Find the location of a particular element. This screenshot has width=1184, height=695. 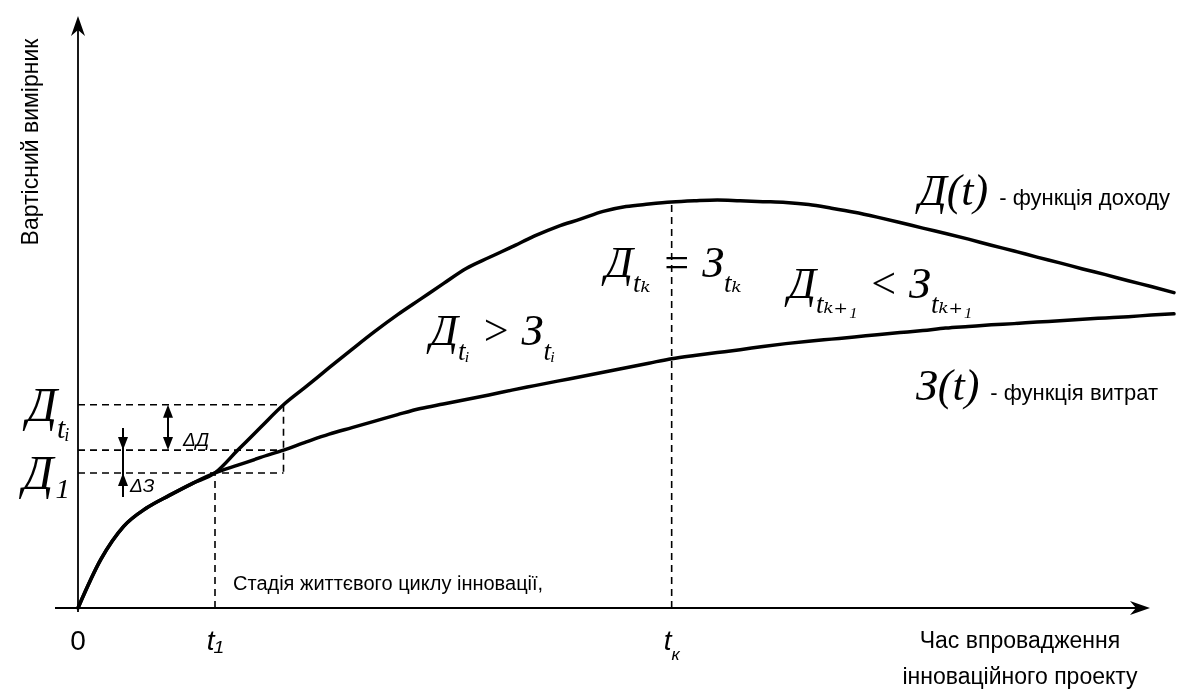

y-axis-title: Вартісний вимірник is located at coordinates (30, 141).